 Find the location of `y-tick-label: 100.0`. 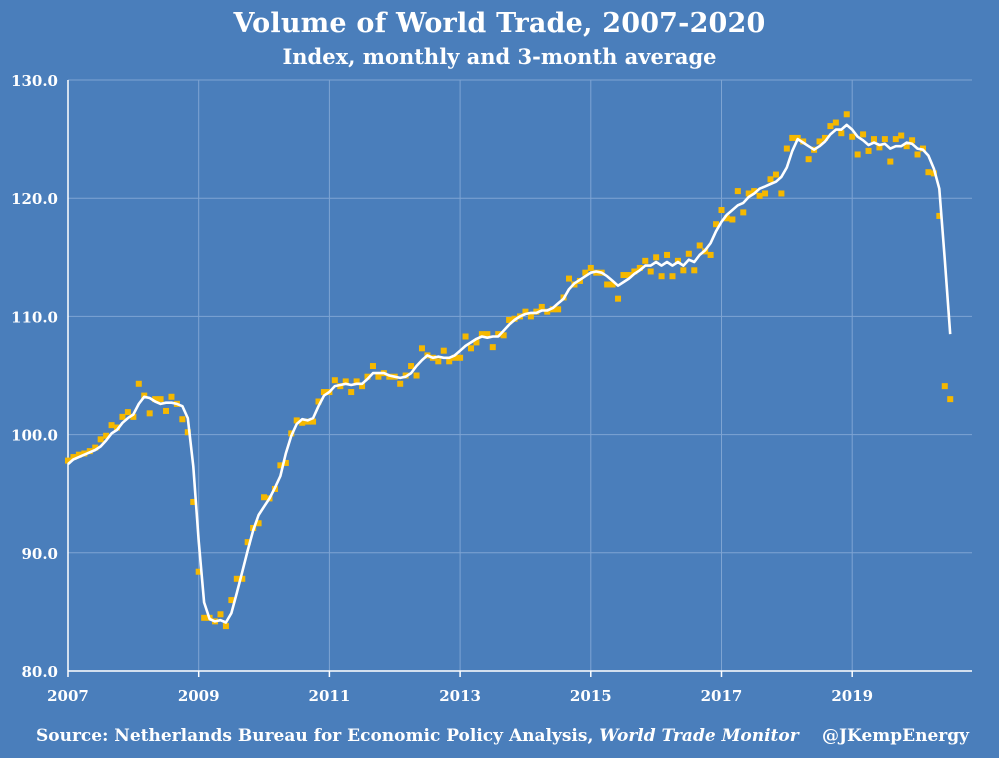

y-tick-label: 100.0 is located at coordinates (34, 436).